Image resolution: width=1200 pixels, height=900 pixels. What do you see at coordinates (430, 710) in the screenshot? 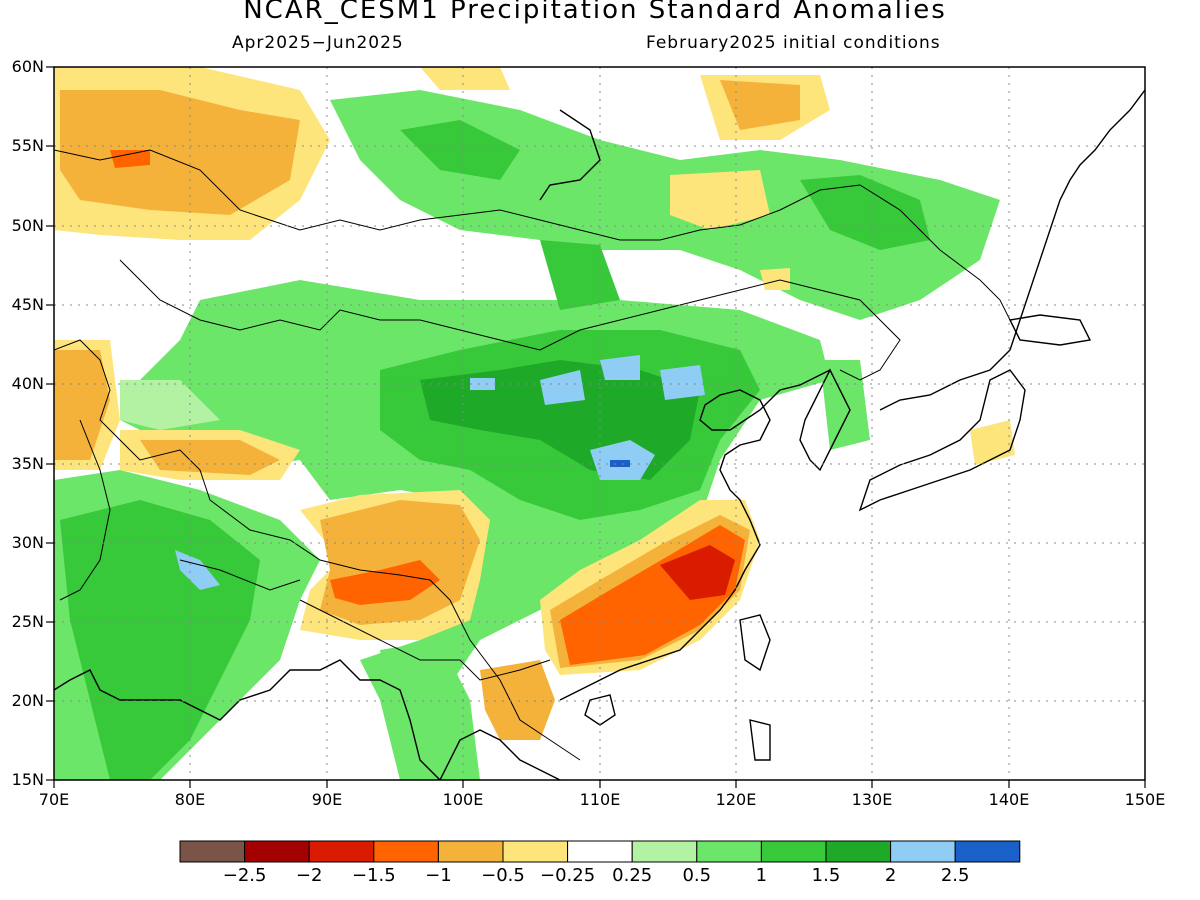
I see `wet-region-indochina` at bounding box center [430, 710].